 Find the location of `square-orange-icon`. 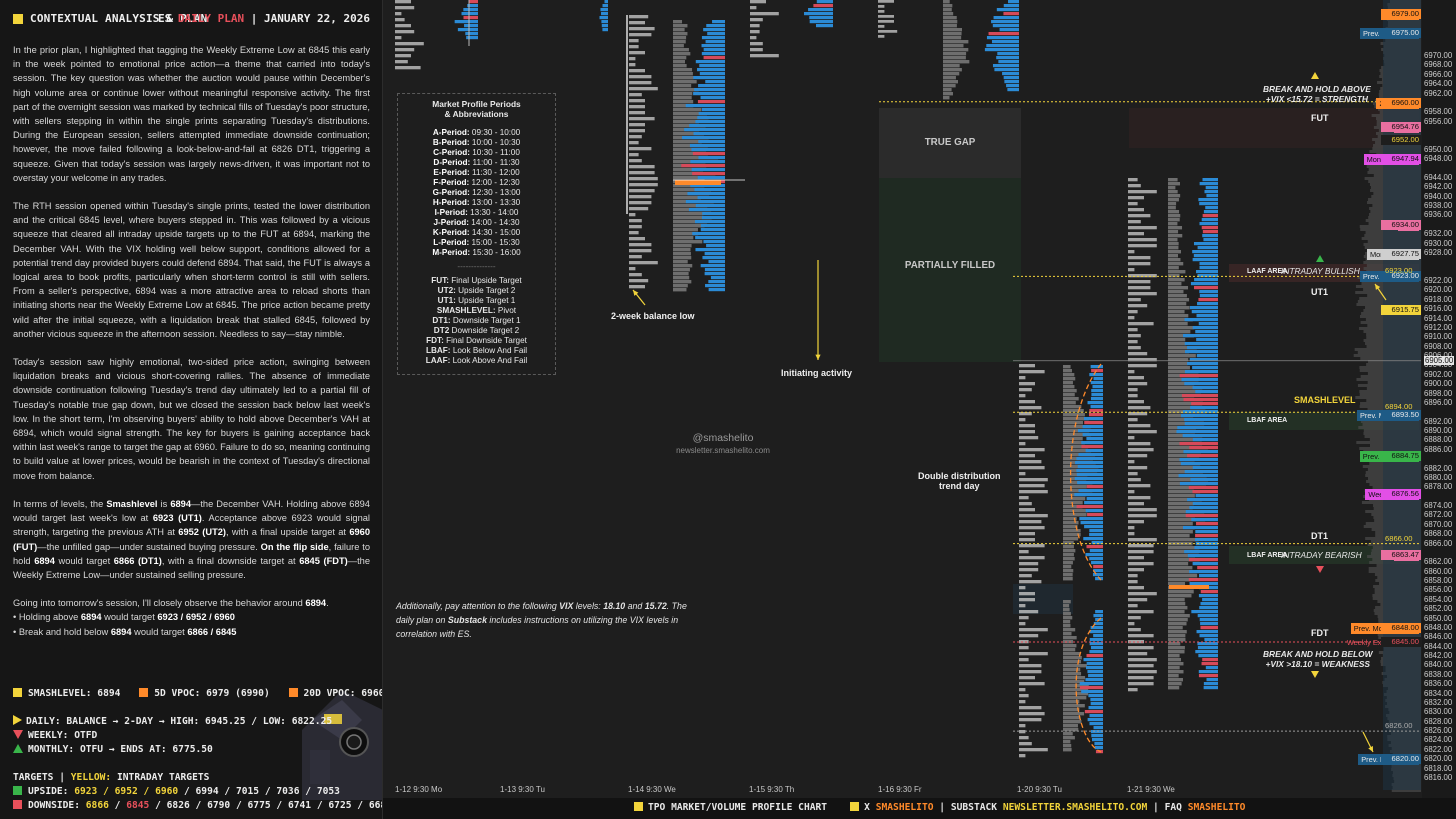

square-orange-icon is located at coordinates (144, 692).